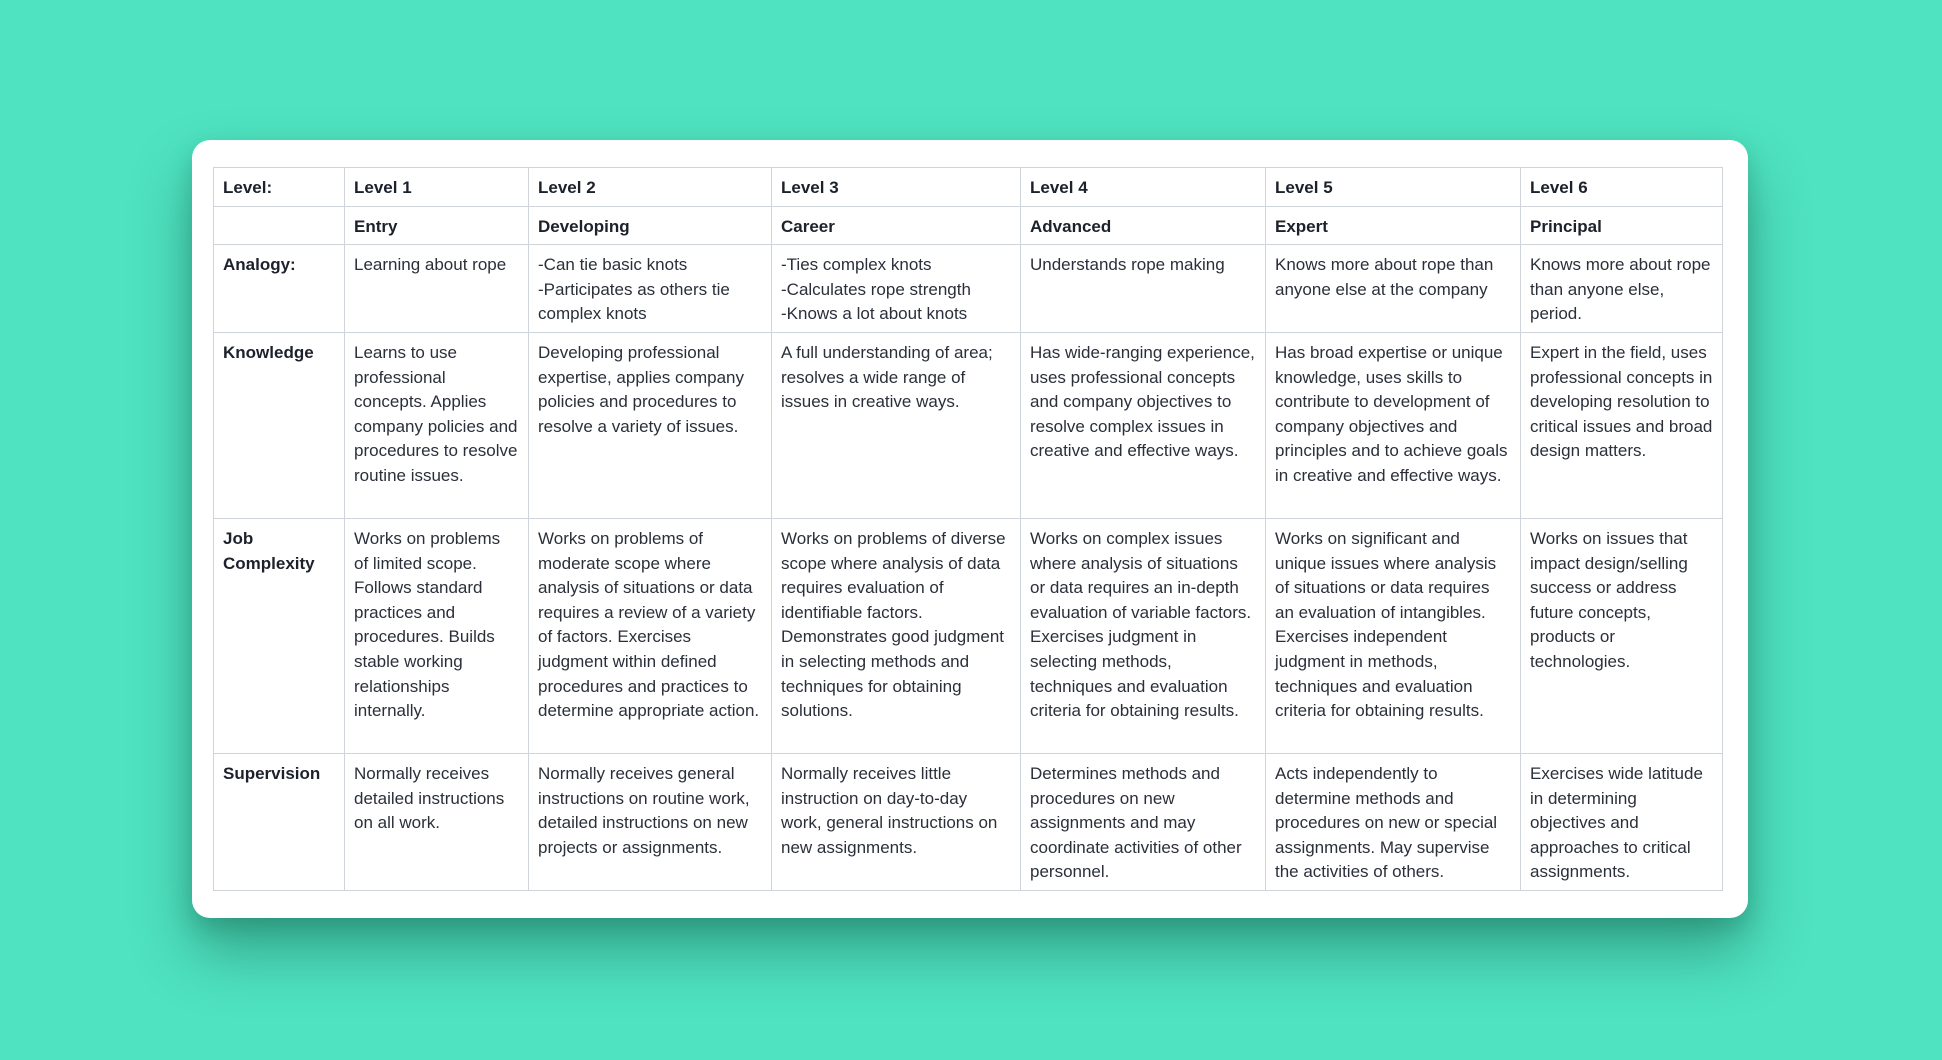 This screenshot has height=1060, width=1942. Describe the element at coordinates (279, 187) in the screenshot. I see `level-header-label: Level:` at that location.